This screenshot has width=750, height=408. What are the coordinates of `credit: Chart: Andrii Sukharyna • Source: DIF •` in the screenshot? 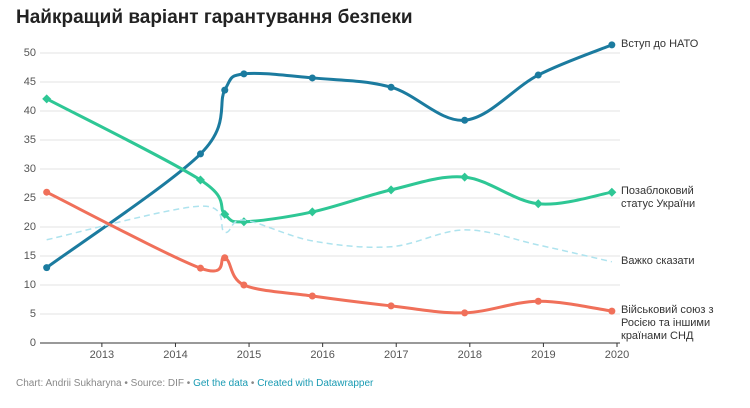 It's located at (103, 383).